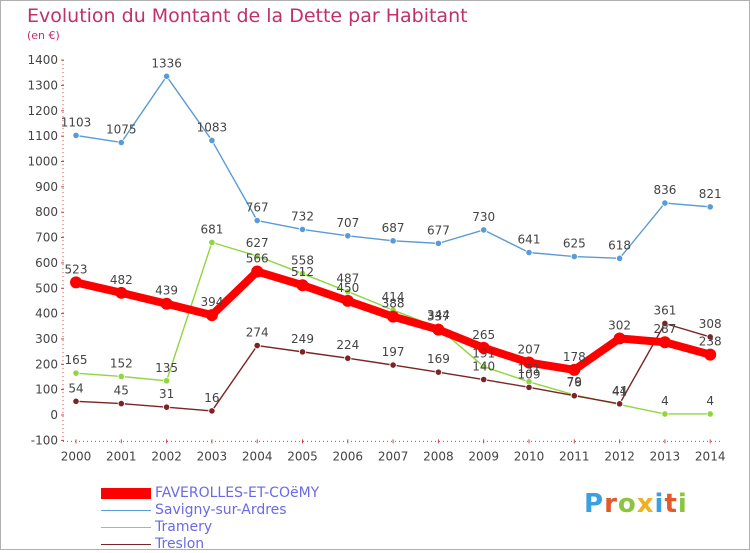 The height and width of the screenshot is (553, 750). What do you see at coordinates (347, 288) in the screenshot?
I see `data-label: 450` at bounding box center [347, 288].